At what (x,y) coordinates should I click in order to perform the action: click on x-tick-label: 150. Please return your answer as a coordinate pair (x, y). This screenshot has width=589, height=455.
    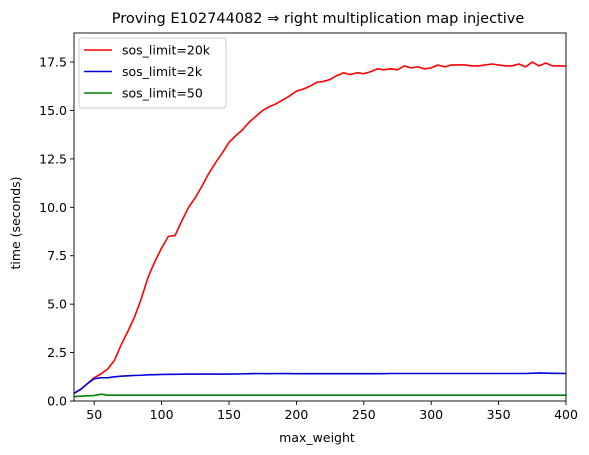
    Looking at the image, I should click on (229, 414).